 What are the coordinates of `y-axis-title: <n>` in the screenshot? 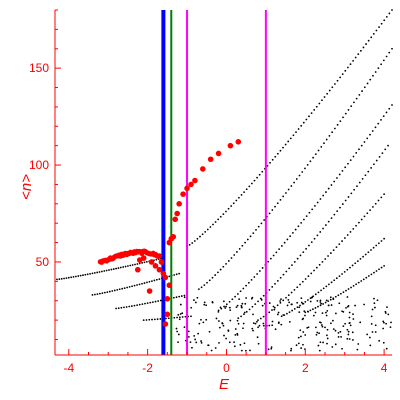 It's located at (26, 187).